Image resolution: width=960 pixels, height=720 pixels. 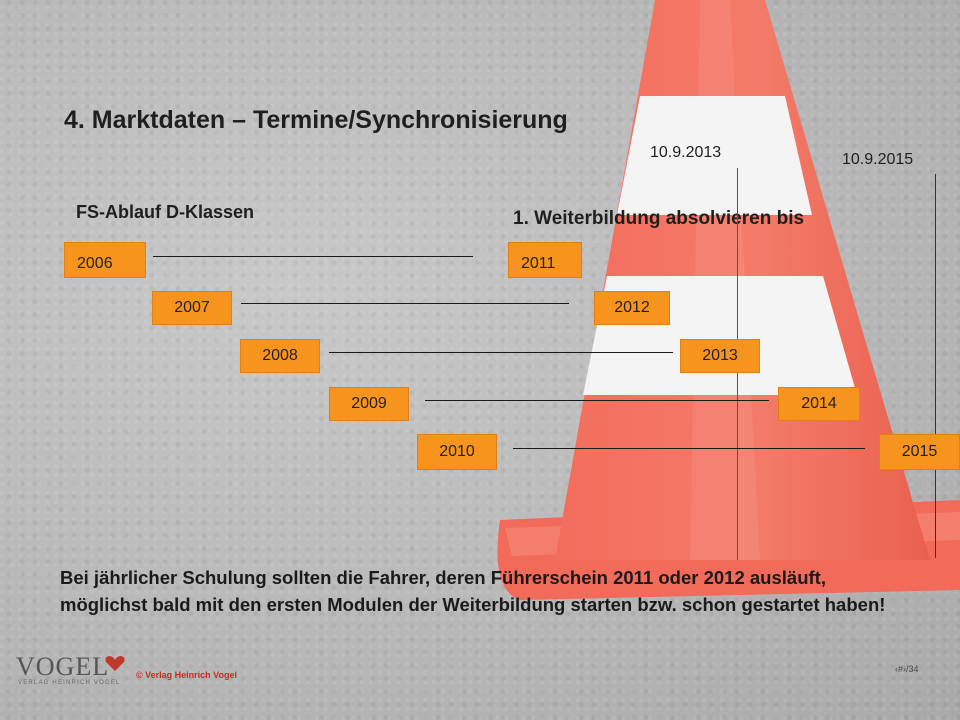 I want to click on year-box-from: 2006, so click(x=105, y=260).